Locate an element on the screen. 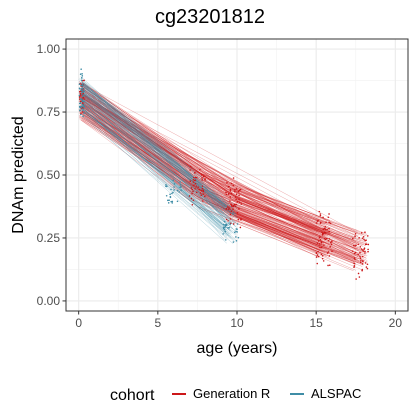 This screenshot has height=420, width=420. chart-title: cg23201812 is located at coordinates (210, 17).